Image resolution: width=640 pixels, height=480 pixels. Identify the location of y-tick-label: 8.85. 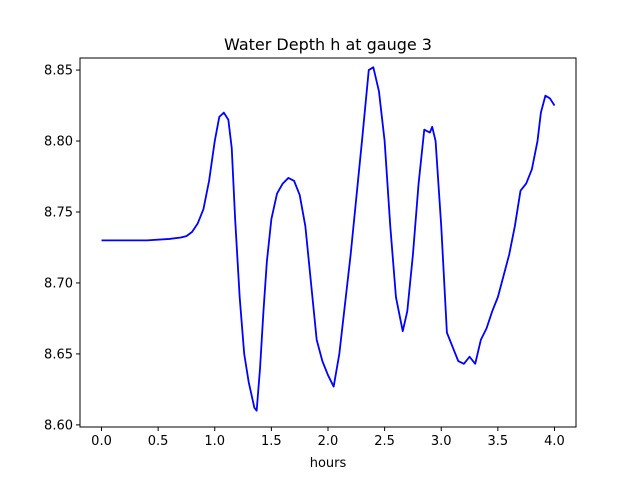
(58, 71).